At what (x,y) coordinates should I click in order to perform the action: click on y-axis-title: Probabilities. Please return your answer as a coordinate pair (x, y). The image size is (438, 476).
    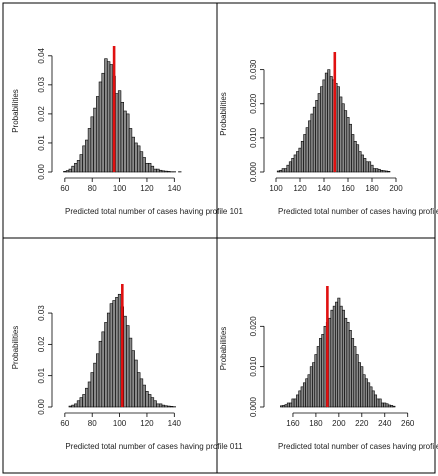
    Looking at the image, I should click on (223, 114).